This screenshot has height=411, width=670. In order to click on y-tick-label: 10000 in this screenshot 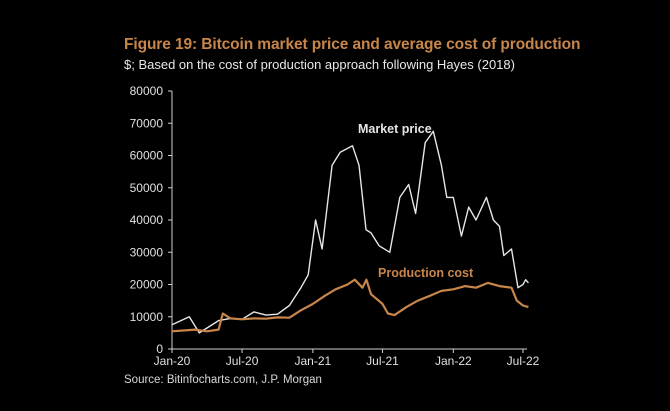, I will do `click(147, 317)`.